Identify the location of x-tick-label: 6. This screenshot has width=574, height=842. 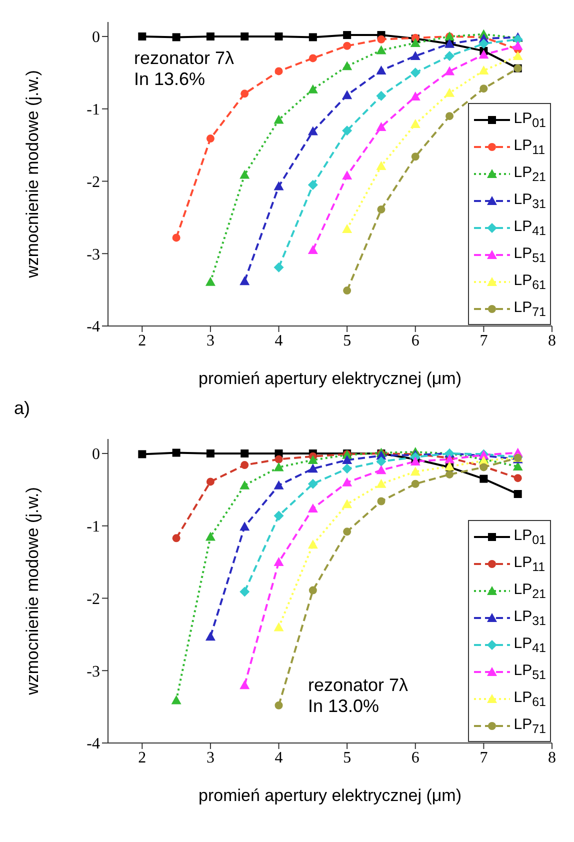
(415, 341).